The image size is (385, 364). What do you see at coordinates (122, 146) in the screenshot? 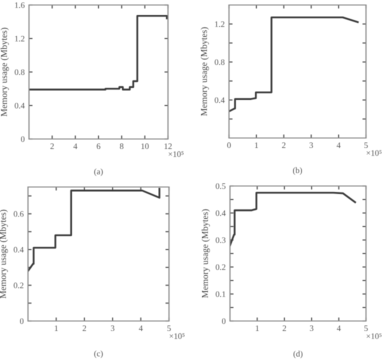
I see `x-tick-label: 8` at bounding box center [122, 146].